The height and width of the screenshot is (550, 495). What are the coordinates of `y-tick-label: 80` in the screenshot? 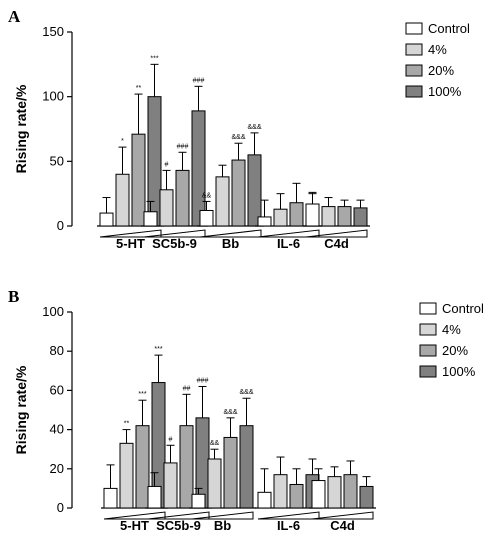 It's located at (57, 350).